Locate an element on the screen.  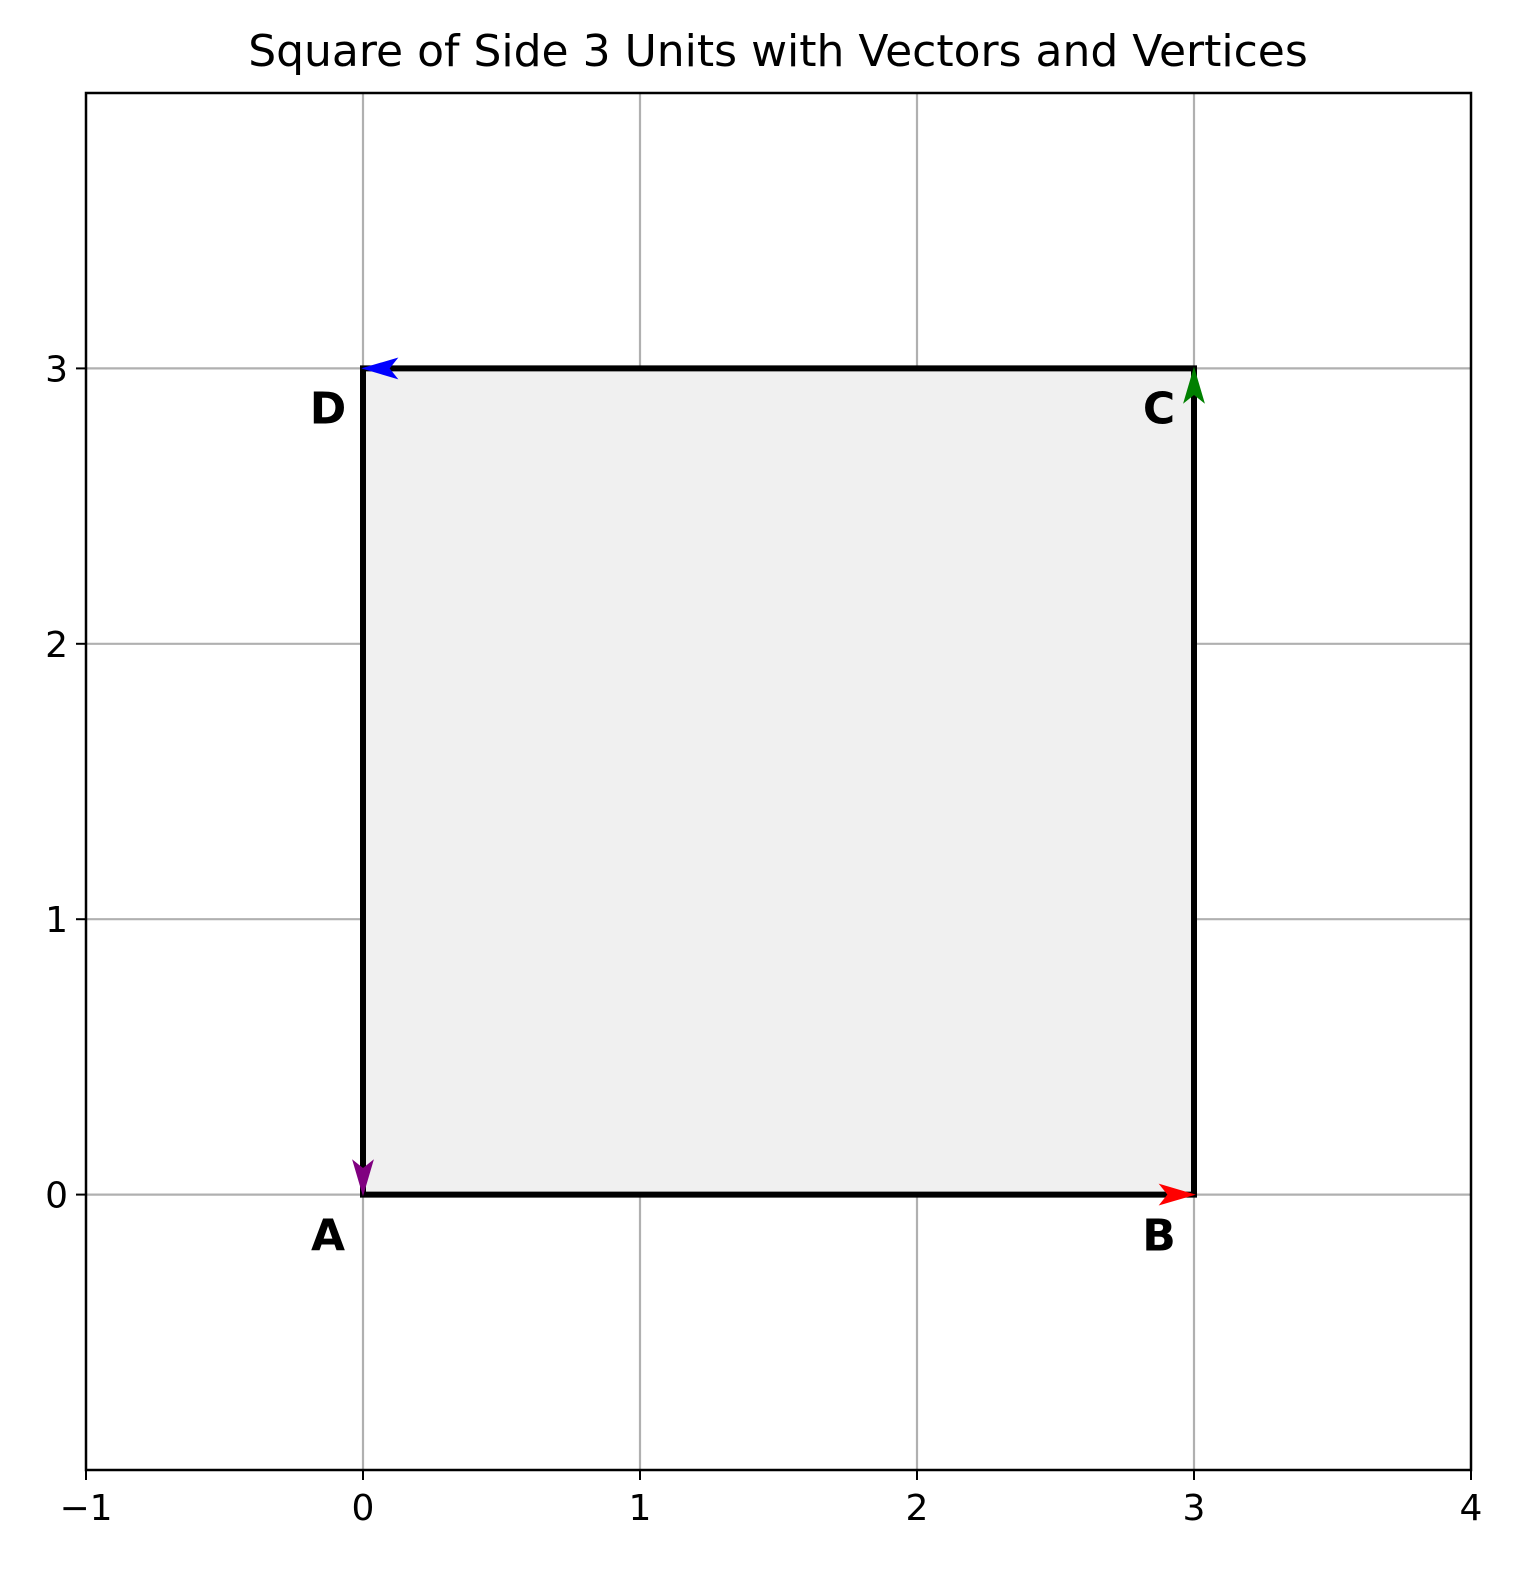
y-tick-label: 1 is located at coordinates (56, 920).